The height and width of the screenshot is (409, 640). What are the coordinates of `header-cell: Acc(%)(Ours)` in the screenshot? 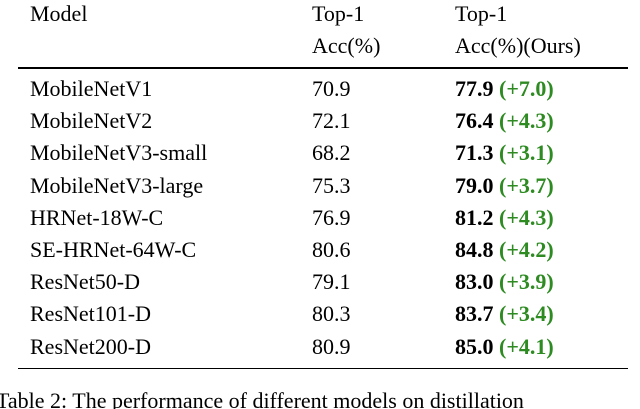 It's located at (518, 45).